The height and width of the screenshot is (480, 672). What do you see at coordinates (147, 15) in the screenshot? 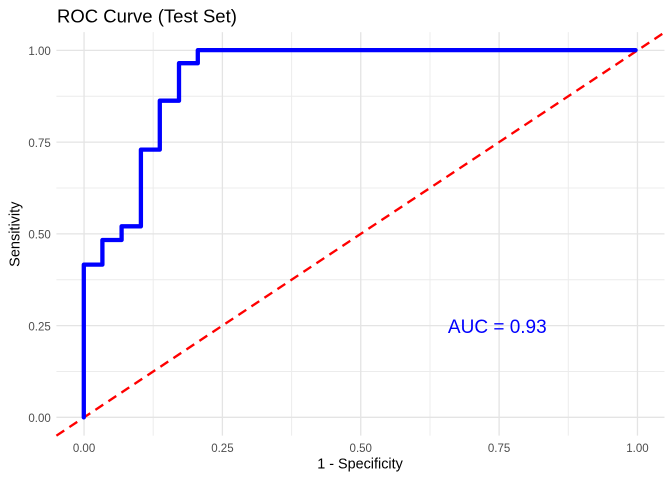
I see `svg-text: ROC Curve (Test Set)` at bounding box center [147, 15].